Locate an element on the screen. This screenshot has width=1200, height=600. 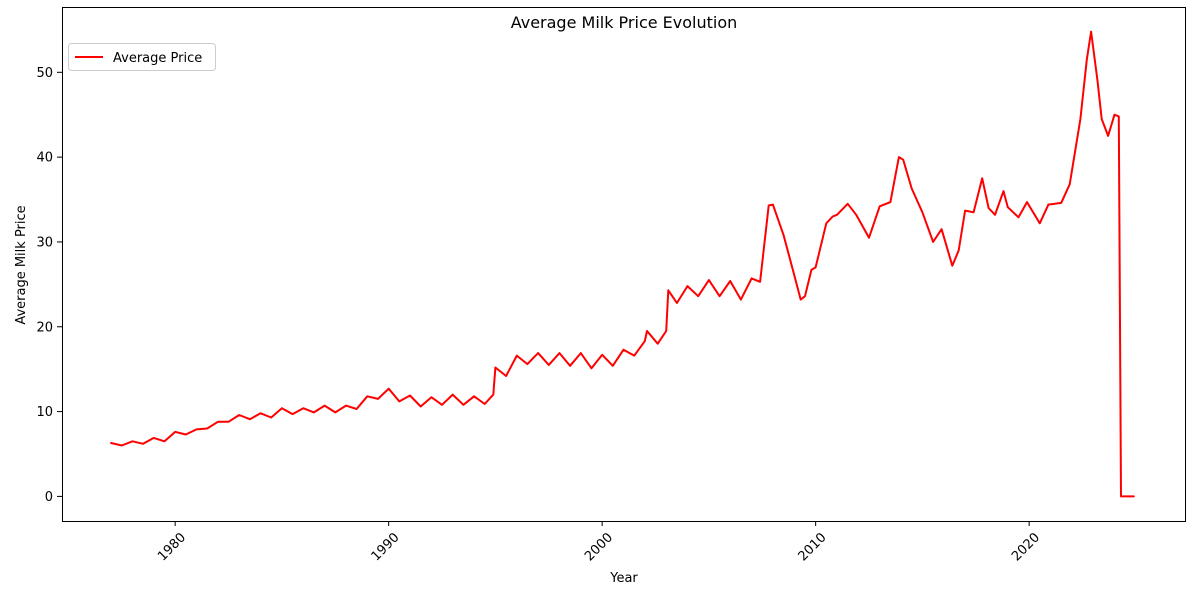
y-tick-label: 50 is located at coordinates (44, 73).